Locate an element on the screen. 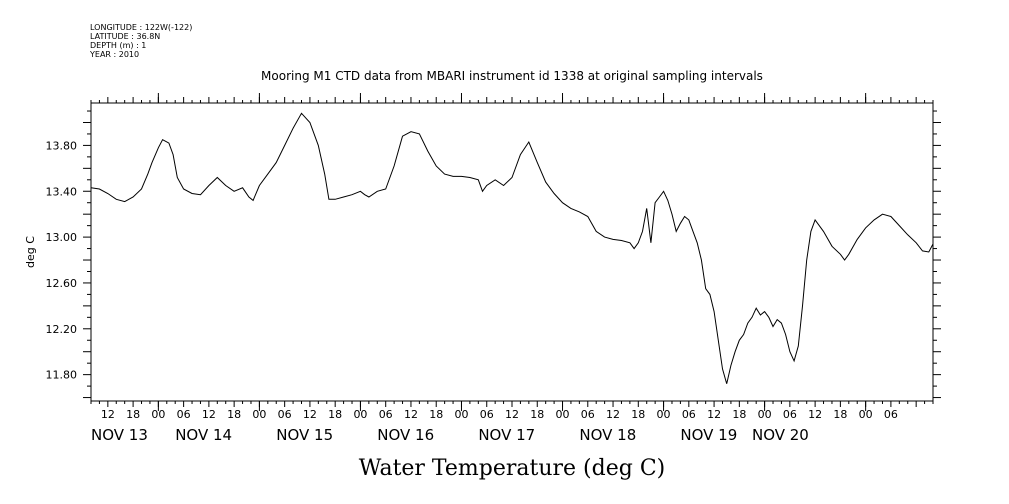 Image resolution: width=1009 pixels, height=504 pixels. x-day-label: NOV 20 is located at coordinates (780, 435).